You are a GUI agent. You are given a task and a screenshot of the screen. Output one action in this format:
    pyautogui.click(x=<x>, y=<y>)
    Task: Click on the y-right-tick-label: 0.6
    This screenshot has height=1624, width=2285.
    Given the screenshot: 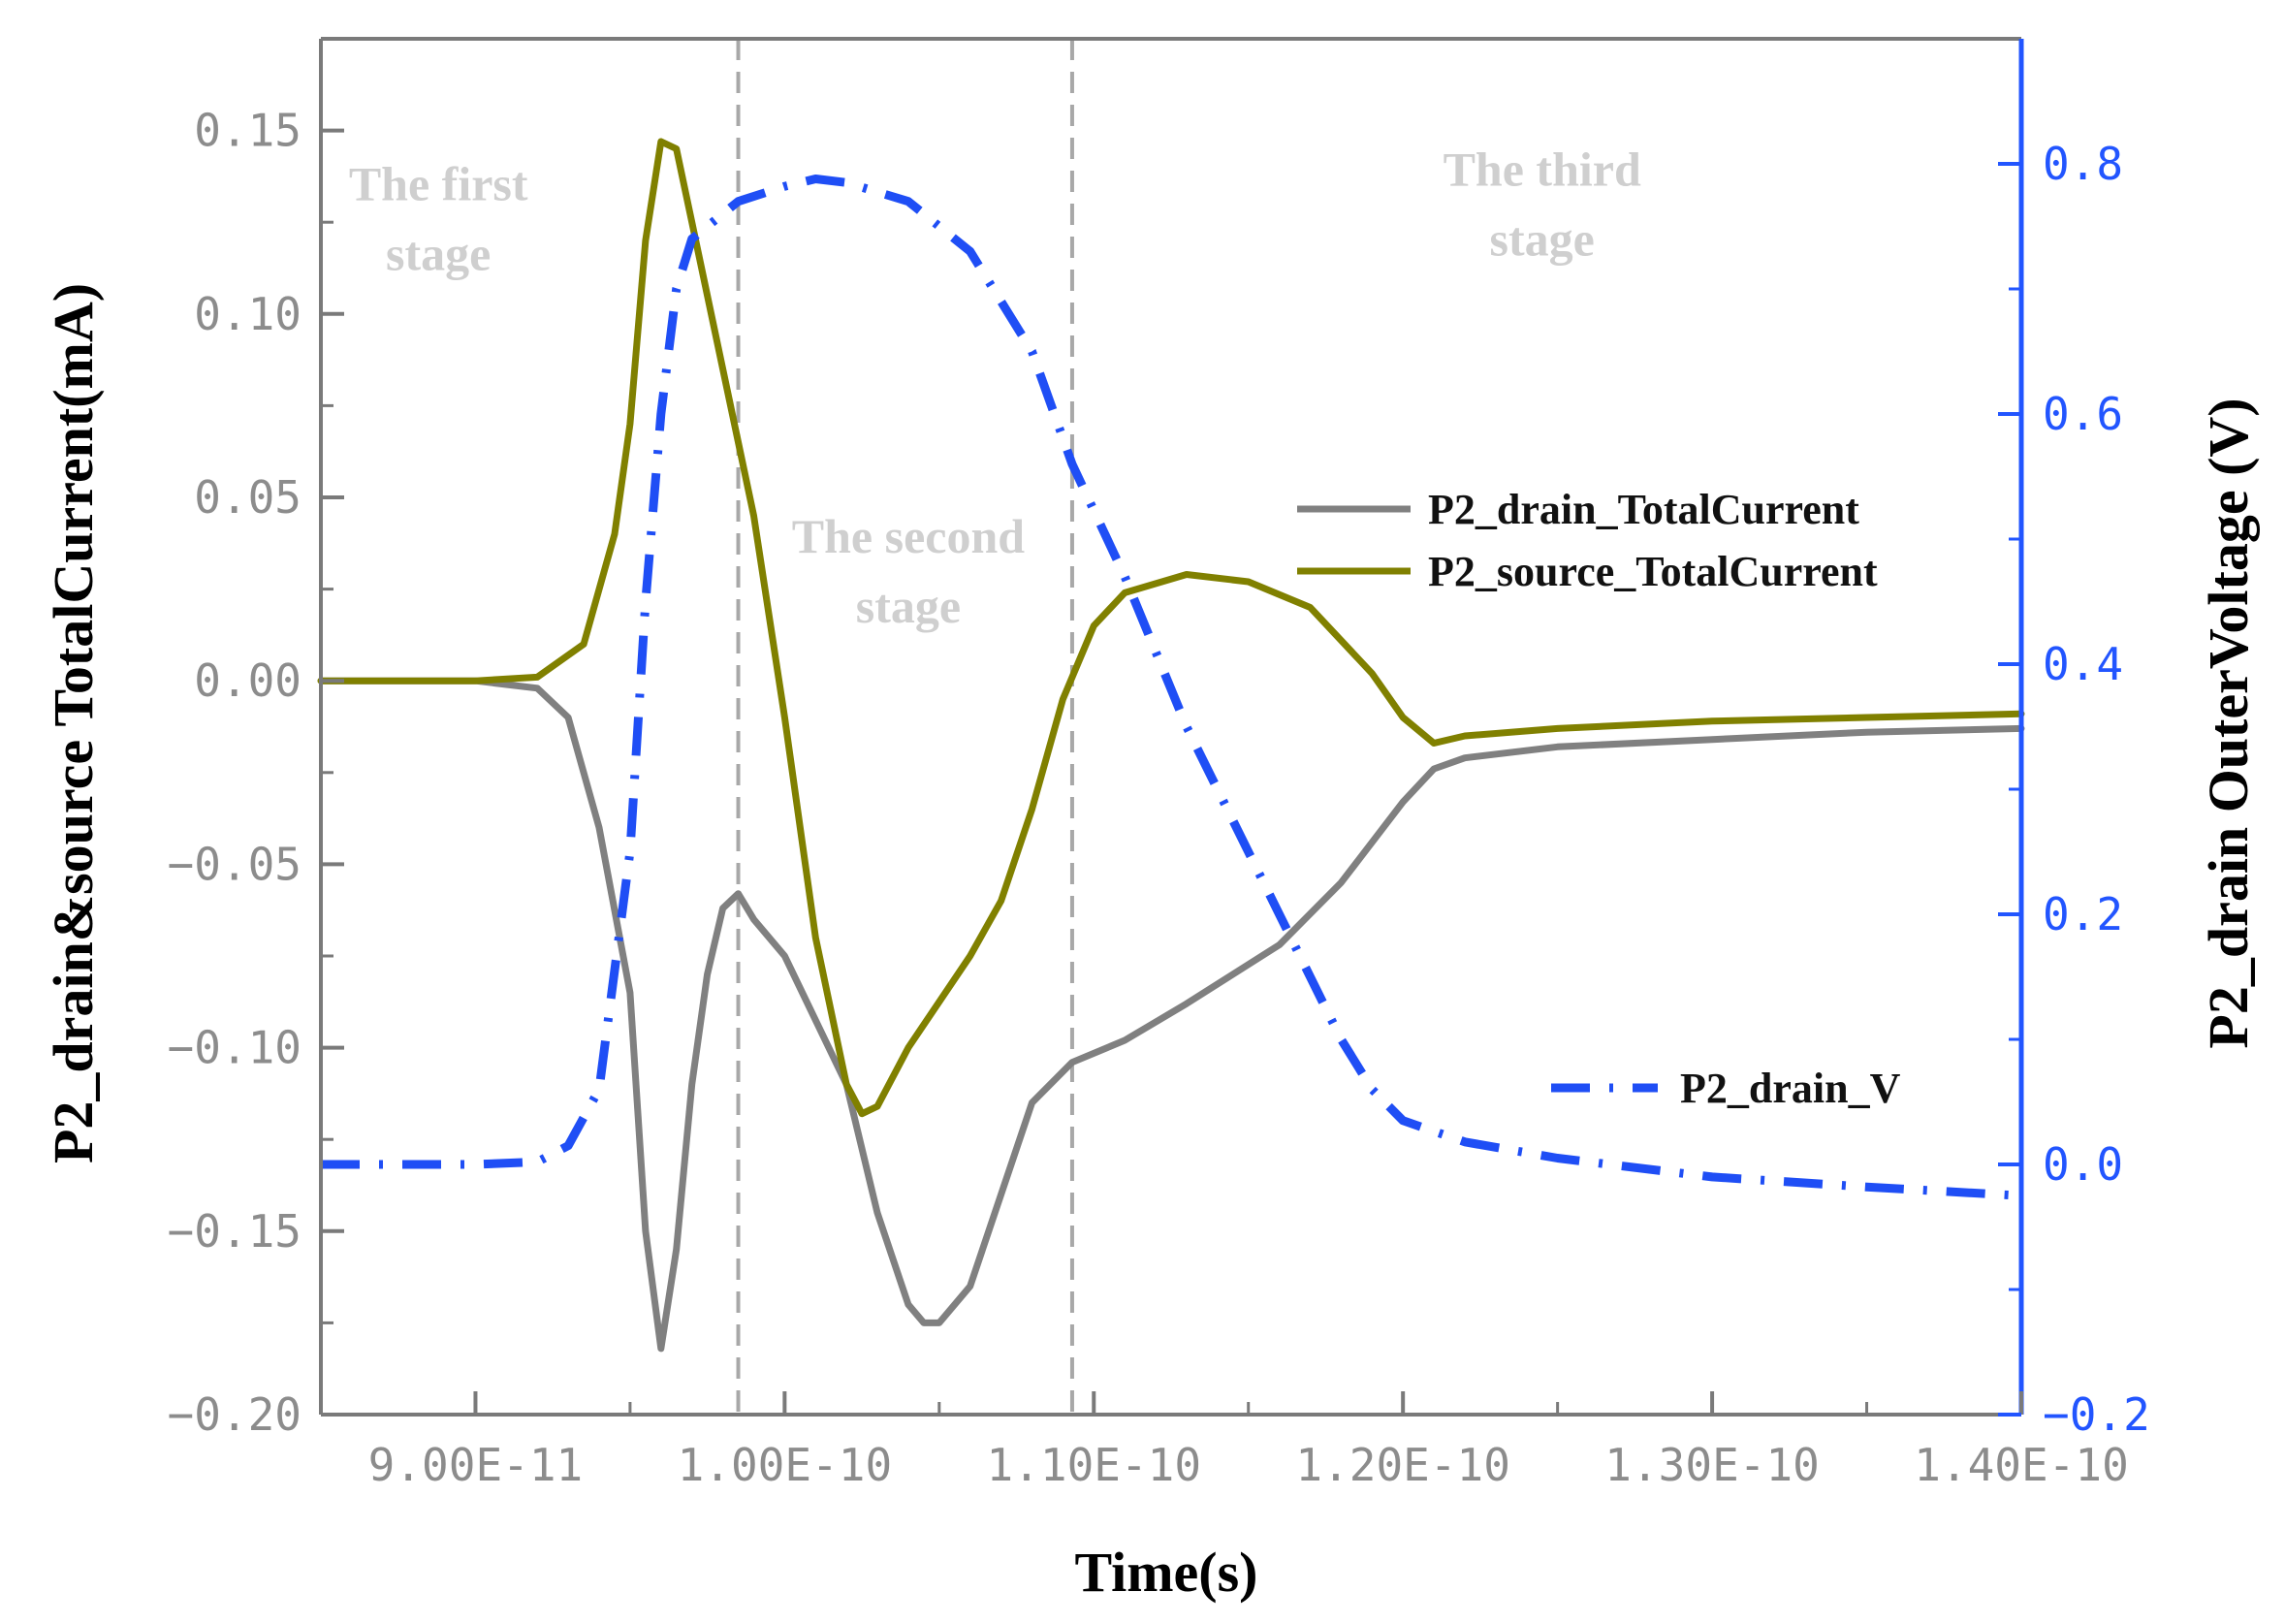 What is the action you would take?
    pyautogui.click(x=2083, y=414)
    